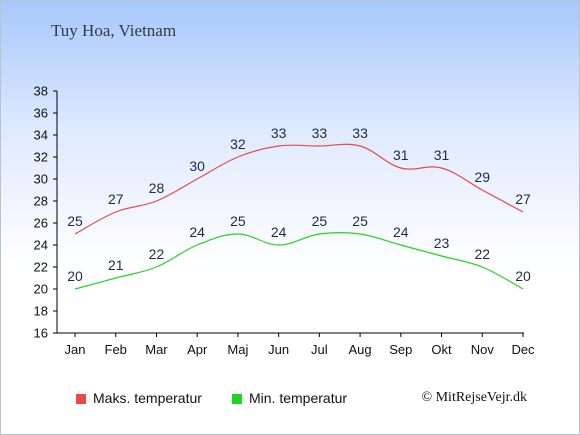  I want to click on data-label-min: 21, so click(116, 265).